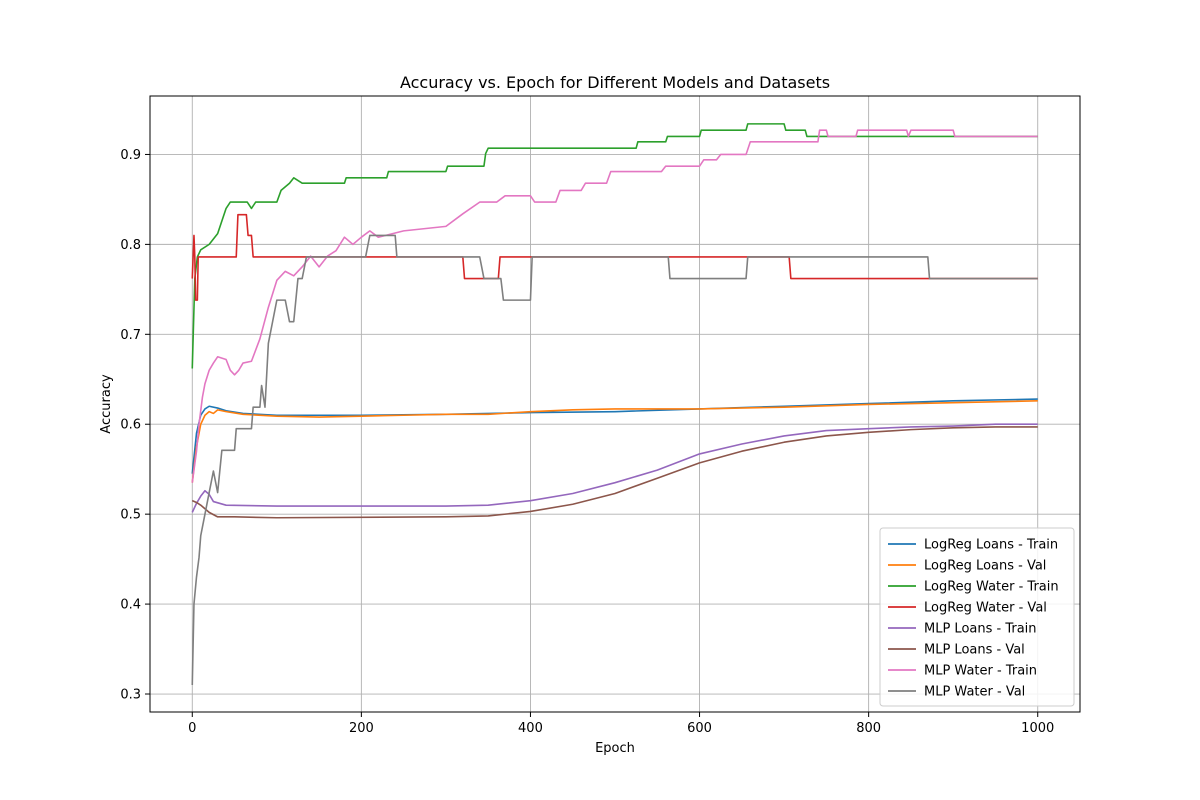  What do you see at coordinates (192, 728) in the screenshot?
I see `x-tick-label: 0` at bounding box center [192, 728].